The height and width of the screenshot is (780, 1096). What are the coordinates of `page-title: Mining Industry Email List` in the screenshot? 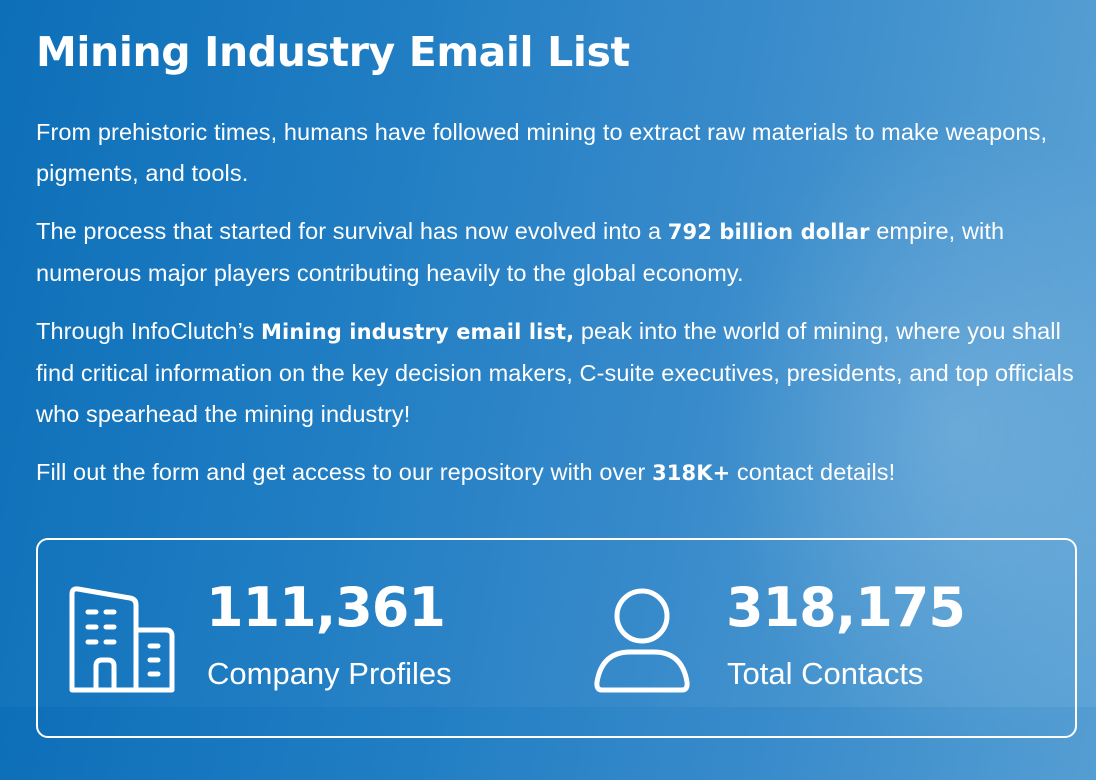 It's located at (333, 52).